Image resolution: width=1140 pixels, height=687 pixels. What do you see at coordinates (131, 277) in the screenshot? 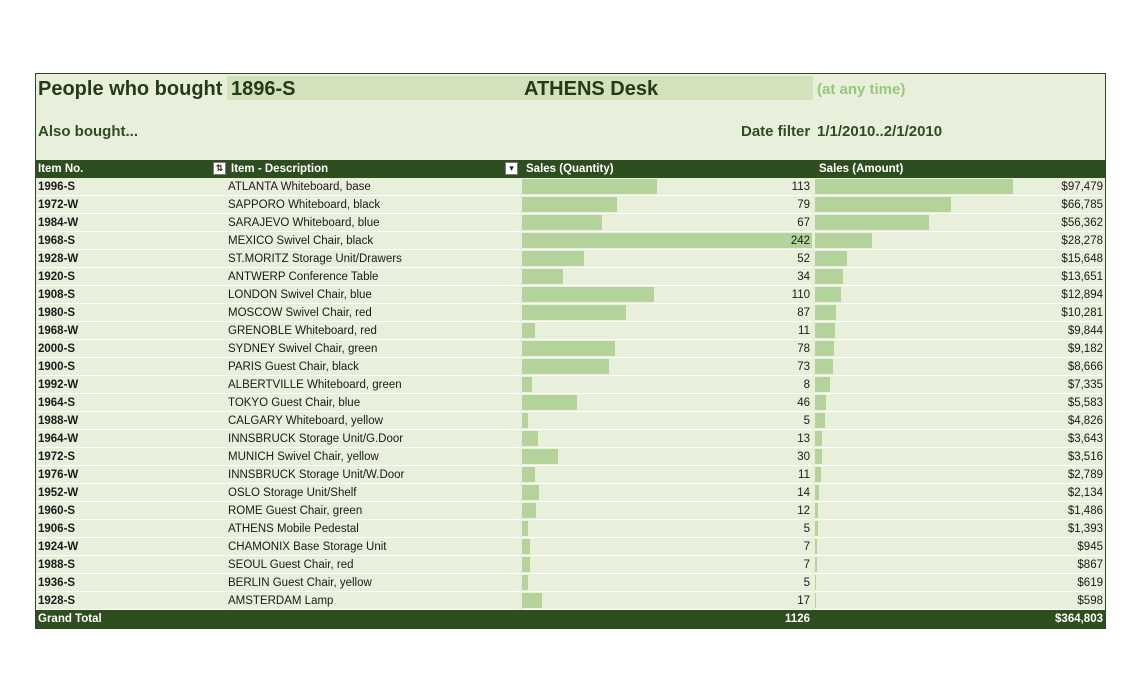
I see `item-number-cell: 1920-S` at bounding box center [131, 277].